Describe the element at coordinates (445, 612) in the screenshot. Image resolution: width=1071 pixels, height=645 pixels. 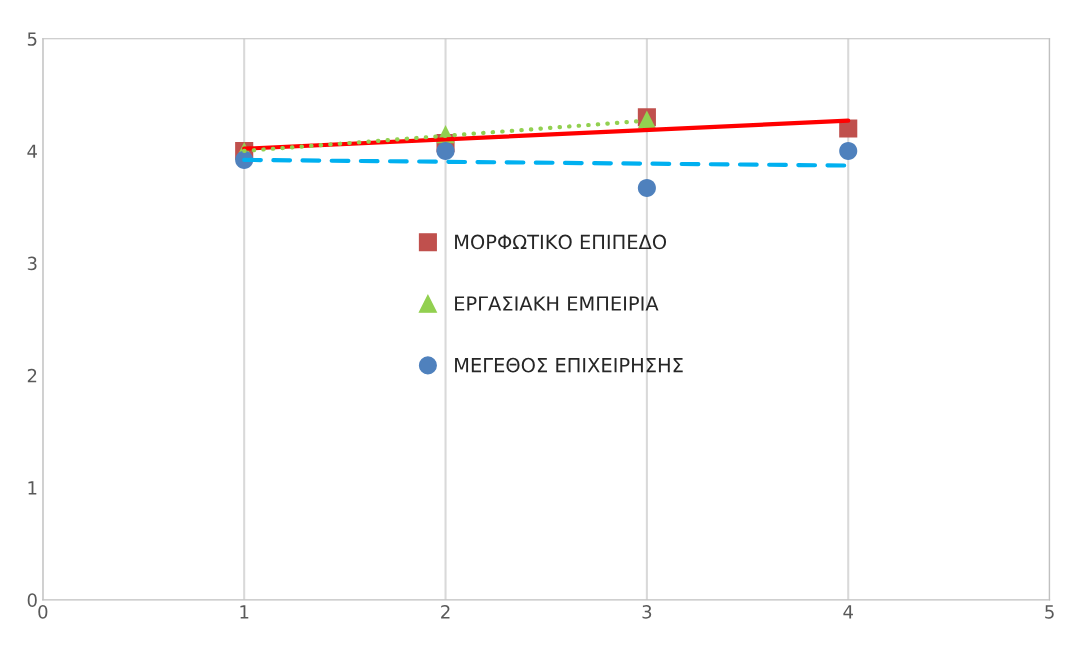
I see `x-tick-label: 2` at that location.